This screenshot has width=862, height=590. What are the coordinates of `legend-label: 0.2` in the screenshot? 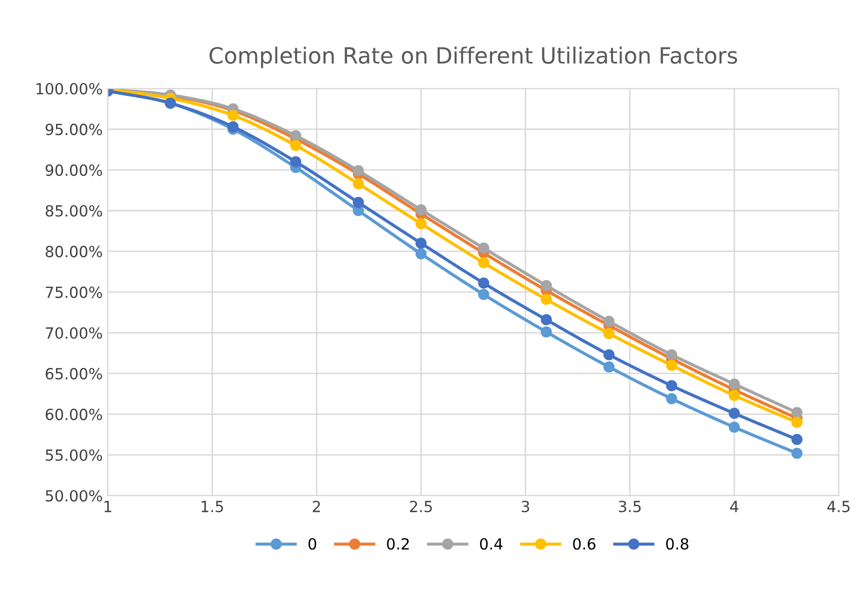 It's located at (397, 544).